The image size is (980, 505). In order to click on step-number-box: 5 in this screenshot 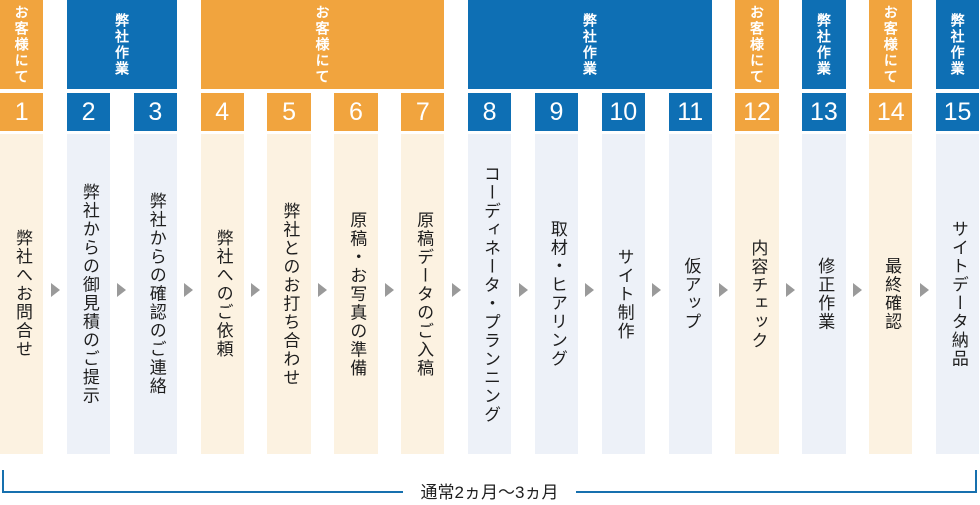, I will do `click(289, 112)`.